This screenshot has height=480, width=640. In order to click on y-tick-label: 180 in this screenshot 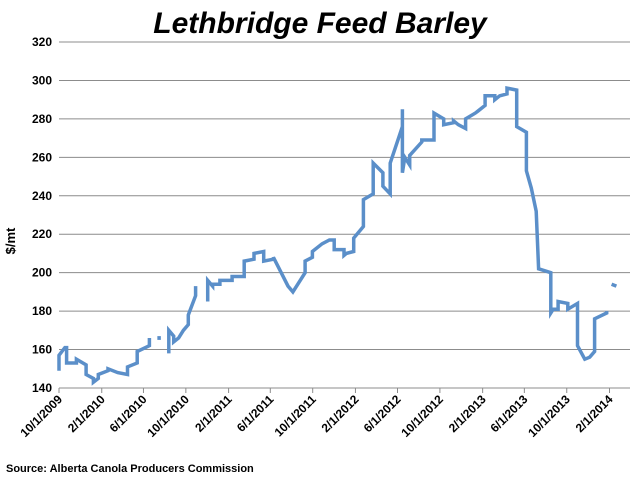, I will do `click(42, 311)`.